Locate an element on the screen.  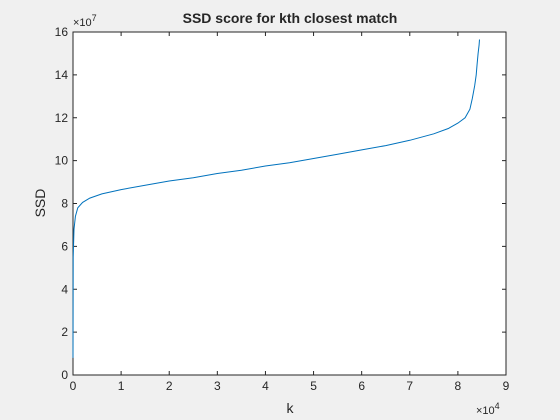
x-tick-label-7: 7 is located at coordinates (409, 386).